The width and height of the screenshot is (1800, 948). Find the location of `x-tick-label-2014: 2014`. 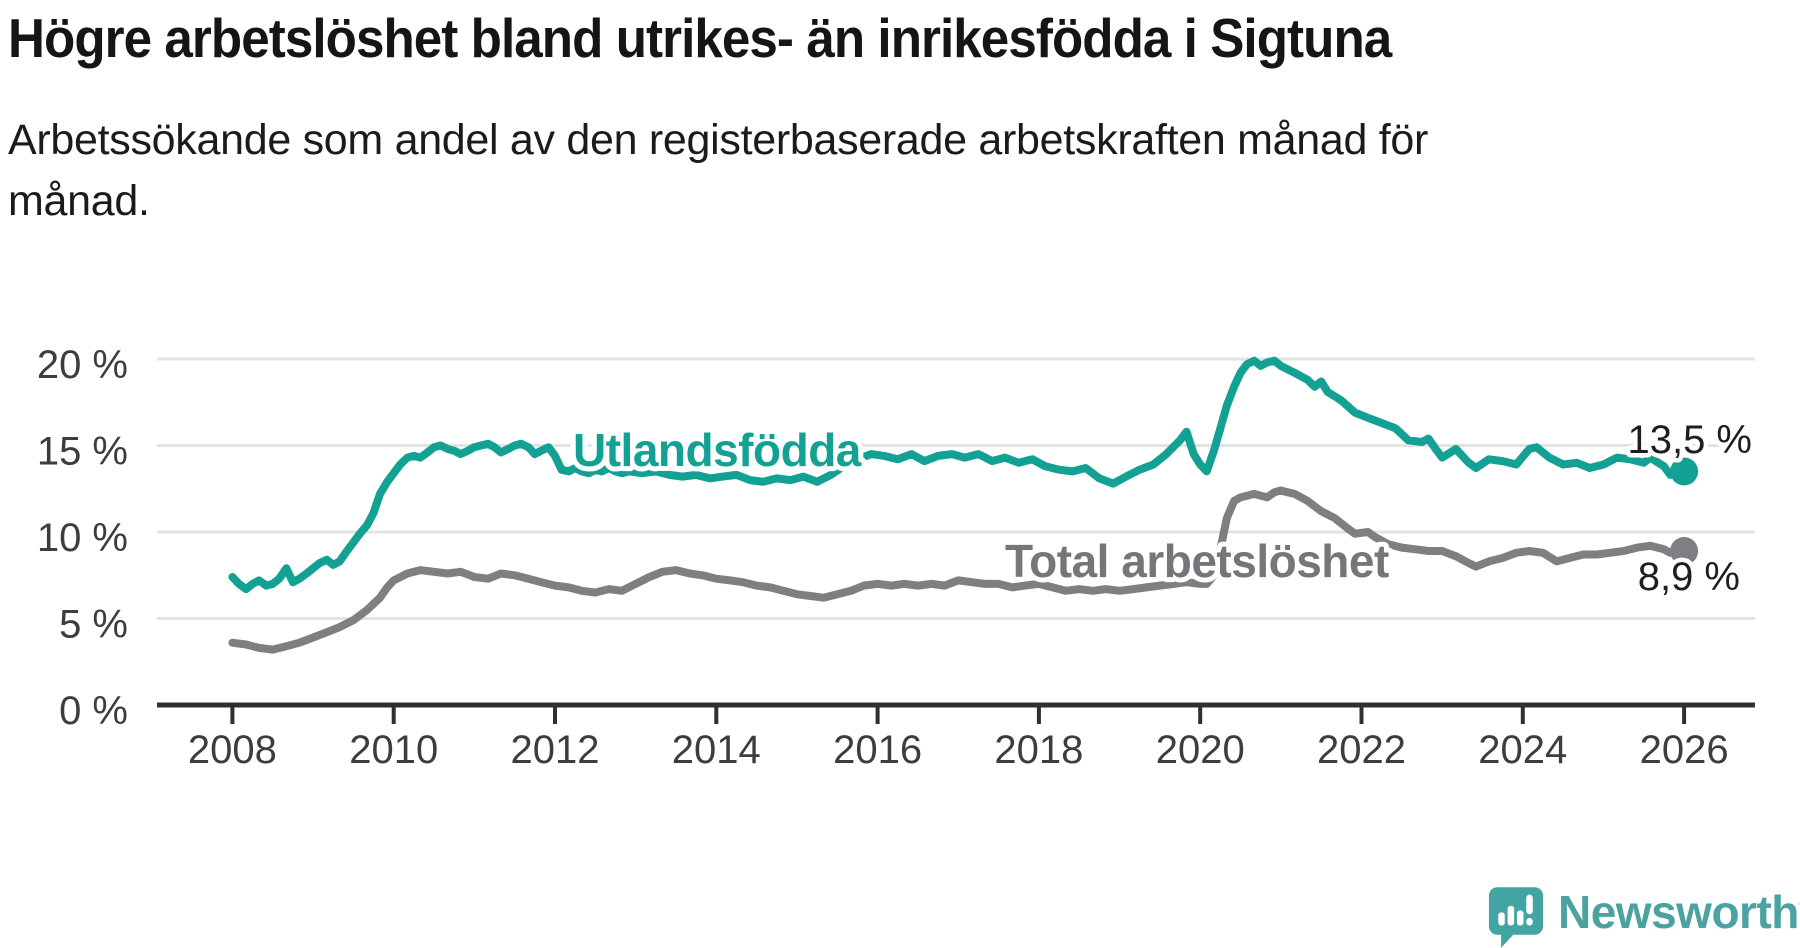

x-tick-label-2014: 2014 is located at coordinates (716, 750).